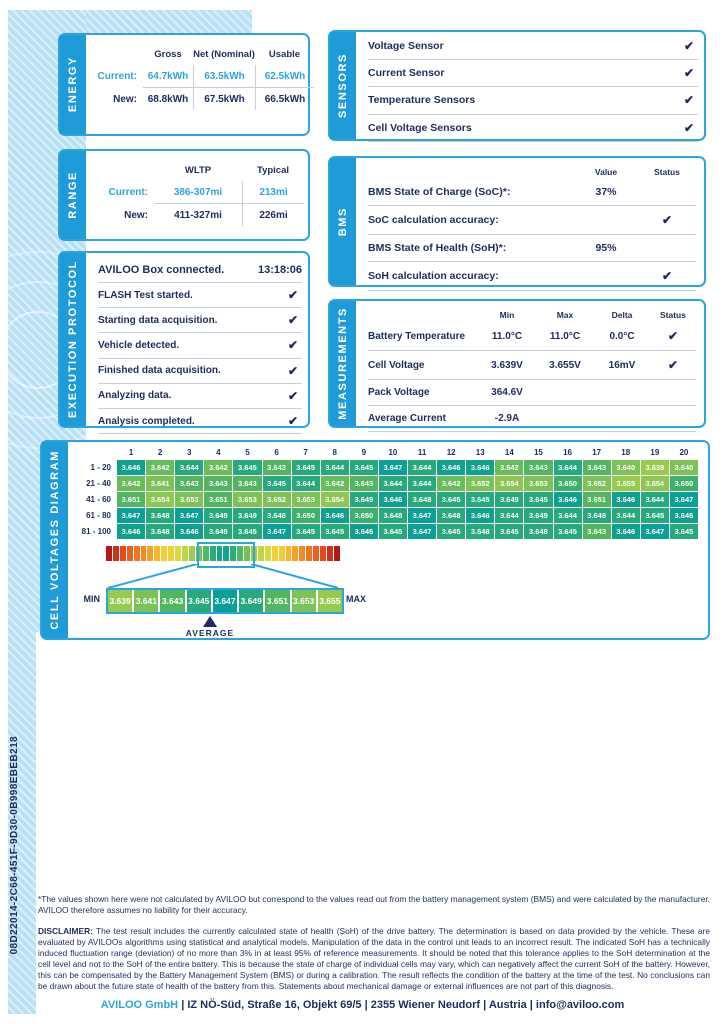 The image size is (725, 1024). Describe the element at coordinates (567, 483) in the screenshot. I see `voltage-cell: 3.650` at that location.